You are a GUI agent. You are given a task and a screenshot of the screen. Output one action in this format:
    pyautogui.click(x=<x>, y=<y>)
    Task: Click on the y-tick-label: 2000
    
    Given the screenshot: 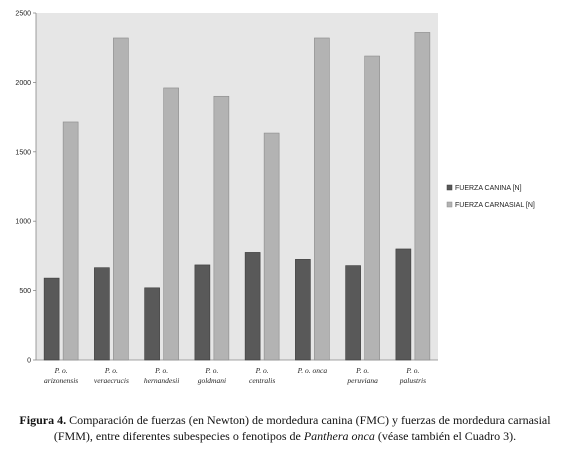 What is the action you would take?
    pyautogui.click(x=23, y=83)
    